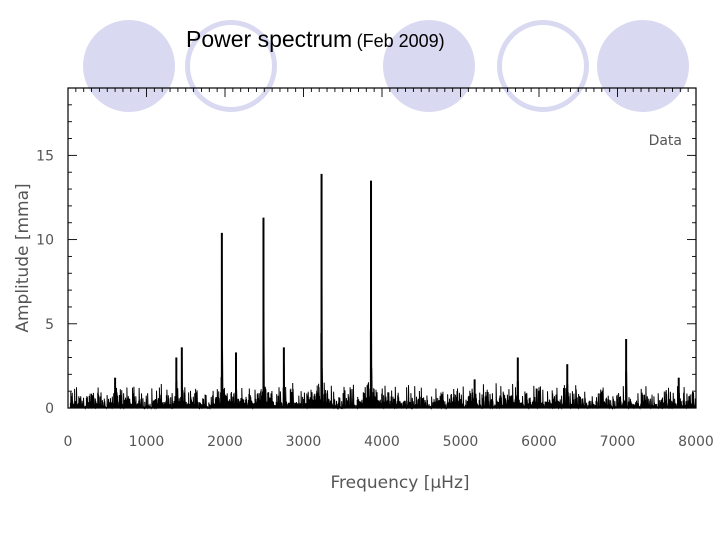 The image size is (720, 540). Describe the element at coordinates (304, 442) in the screenshot. I see `x-tick-label: 3000` at that location.